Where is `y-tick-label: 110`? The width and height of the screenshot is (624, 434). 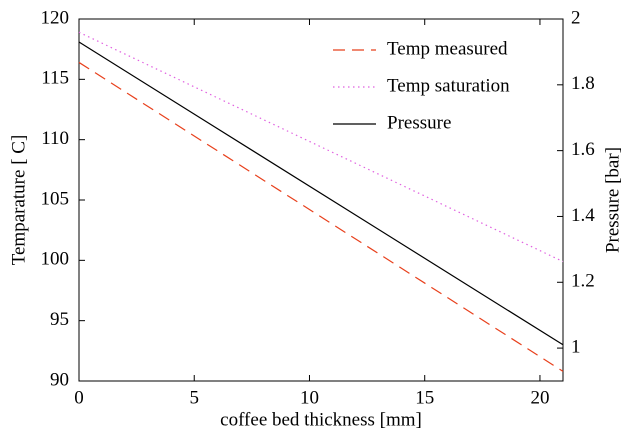
y-tick-label: 110 is located at coordinates (55, 138).